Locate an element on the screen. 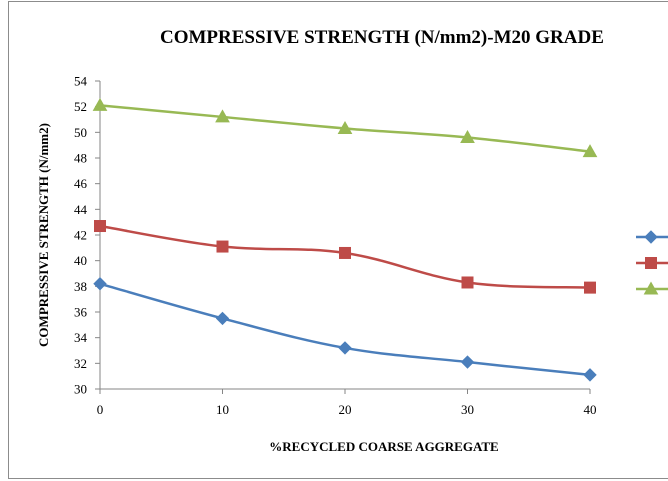 The height and width of the screenshot is (481, 668). x-tick-label: 20 is located at coordinates (345, 409).